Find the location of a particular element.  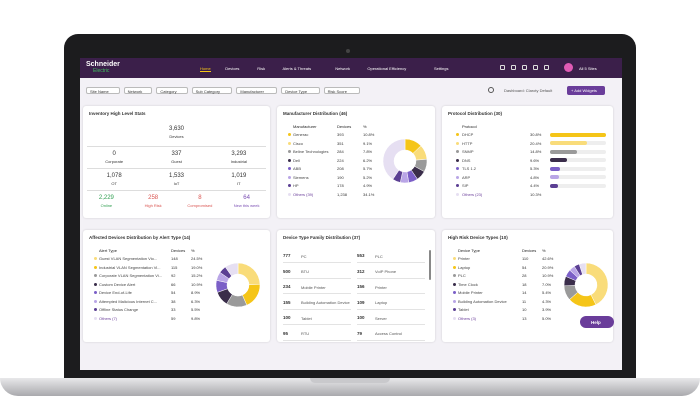

row-name: Custom Device Alert is located at coordinates (117, 284).